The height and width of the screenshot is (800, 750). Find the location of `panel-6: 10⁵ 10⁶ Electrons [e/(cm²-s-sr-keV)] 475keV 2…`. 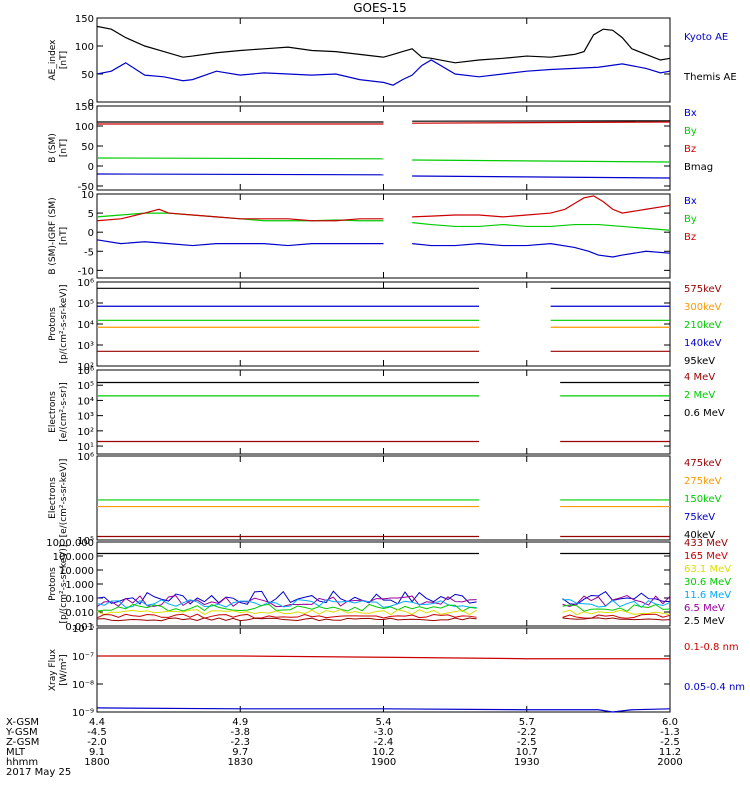

panel-6: 10⁵ 10⁶ Electrons [e/(cm²-s-sr-keV)] 475keV 2… is located at coordinates (385, 499).